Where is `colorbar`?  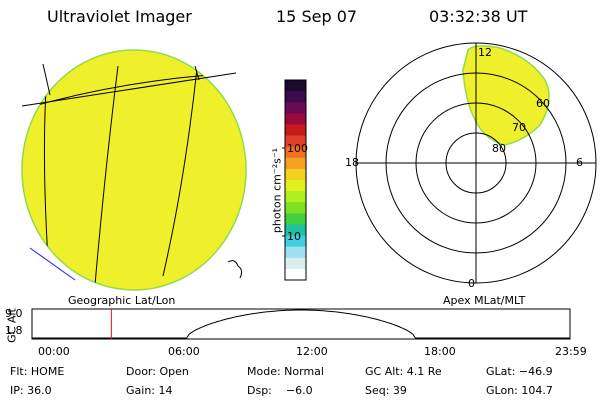
colorbar is located at coordinates (295, 180).